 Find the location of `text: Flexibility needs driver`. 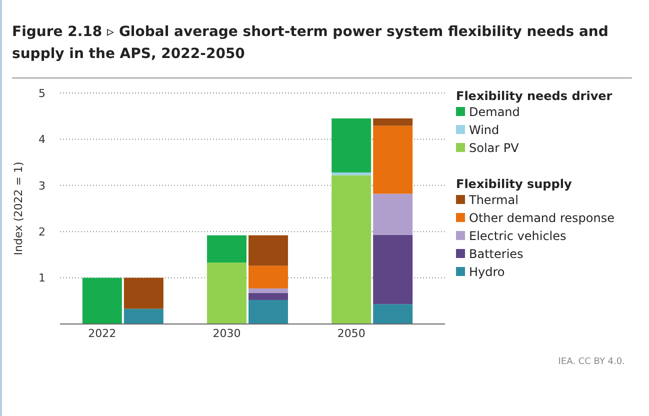

text: Flexibility needs driver is located at coordinates (534, 96).